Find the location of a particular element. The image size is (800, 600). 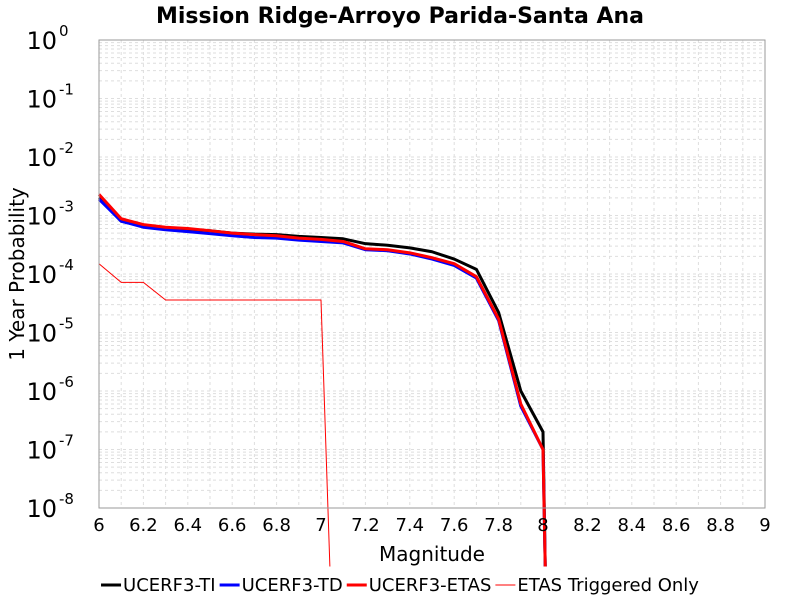

x-tick-label: 7.6 is located at coordinates (454, 525).